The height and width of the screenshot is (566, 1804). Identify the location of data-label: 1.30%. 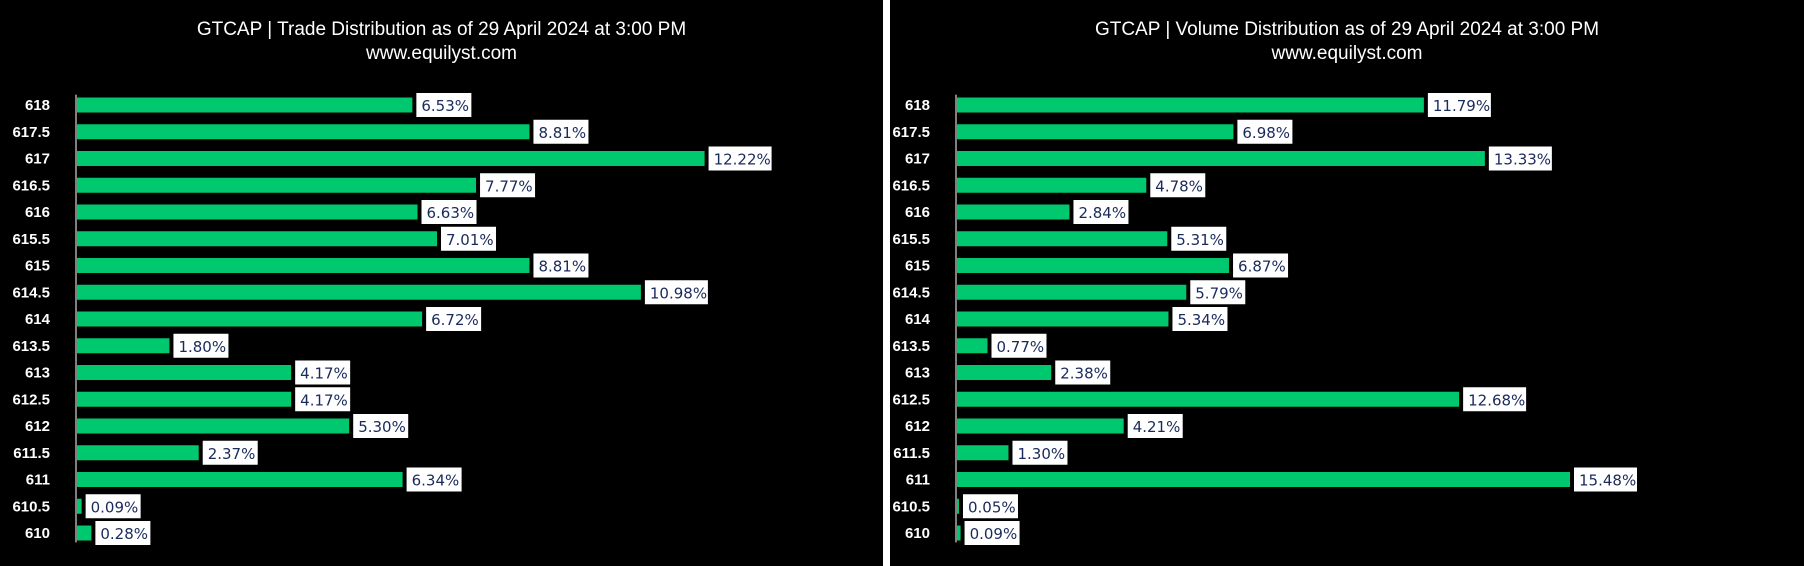
(1041, 454).